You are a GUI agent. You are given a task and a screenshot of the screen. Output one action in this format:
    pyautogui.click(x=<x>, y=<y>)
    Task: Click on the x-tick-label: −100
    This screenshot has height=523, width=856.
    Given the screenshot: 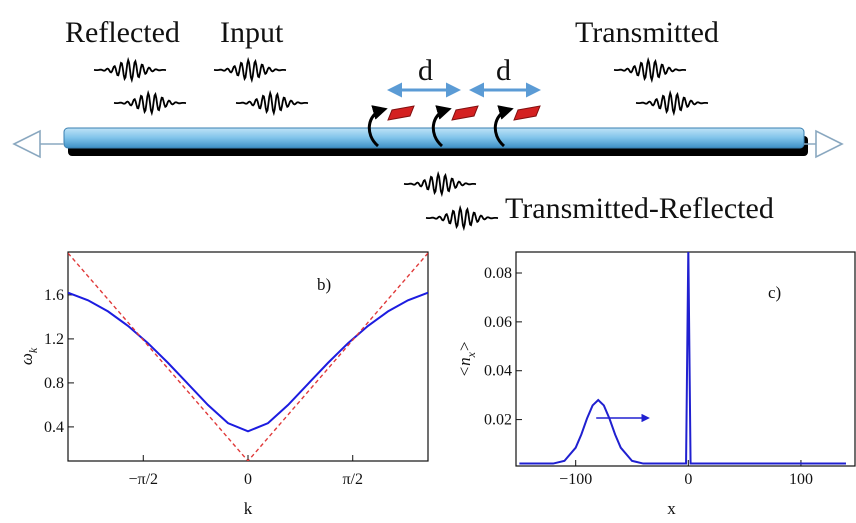 What is the action you would take?
    pyautogui.click(x=575, y=479)
    